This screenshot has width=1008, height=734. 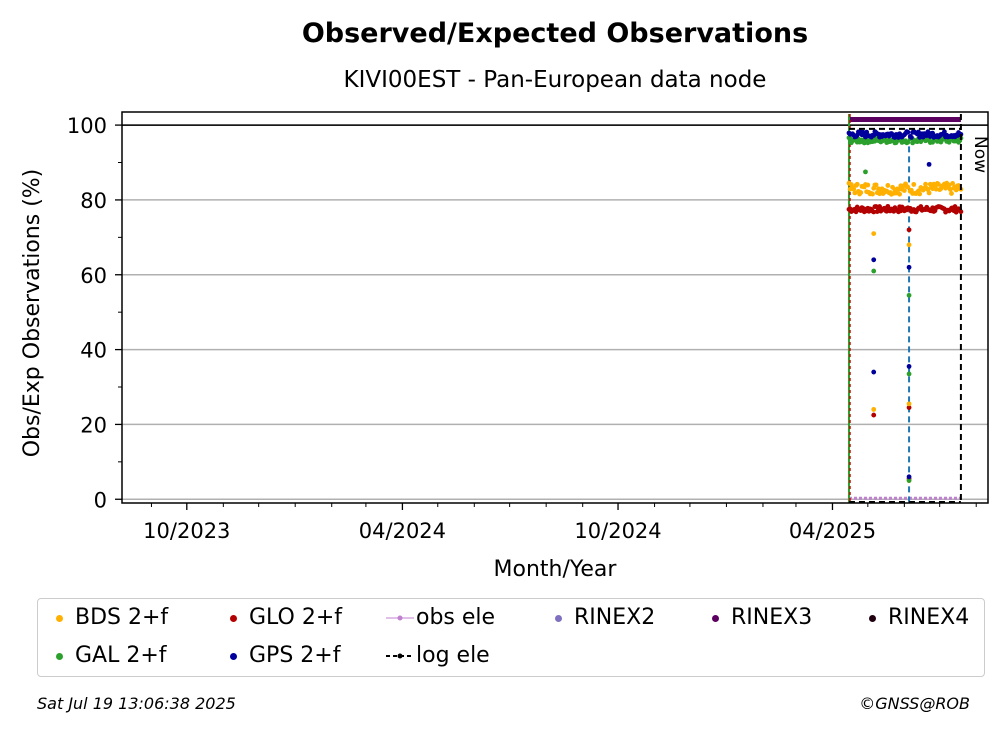 What do you see at coordinates (453, 655) in the screenshot?
I see `legend-label: log ele` at bounding box center [453, 655].